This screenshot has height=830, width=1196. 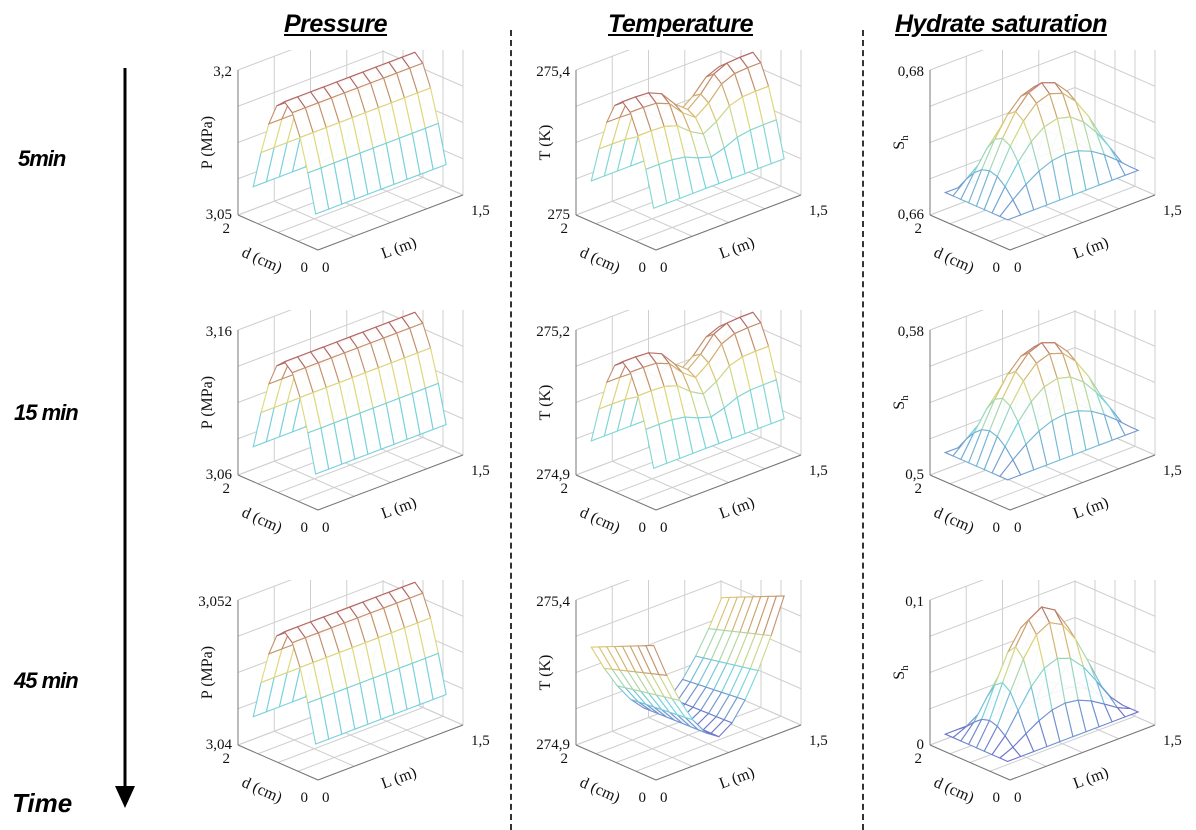 I want to click on surface-plot-panel: 0,1 0 Sh 2 0 d (cm) 0 1,5 L (m), so click(x=1025, y=705).